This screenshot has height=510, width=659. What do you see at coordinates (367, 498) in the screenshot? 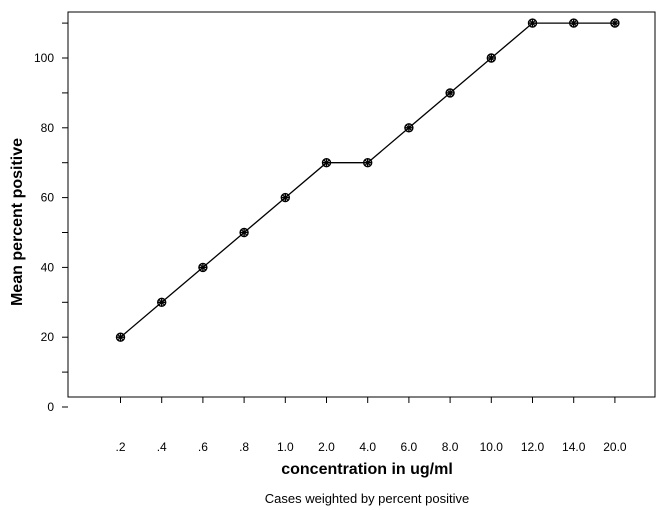
I see `chart-footnote: Cases weighted by percent positive` at bounding box center [367, 498].